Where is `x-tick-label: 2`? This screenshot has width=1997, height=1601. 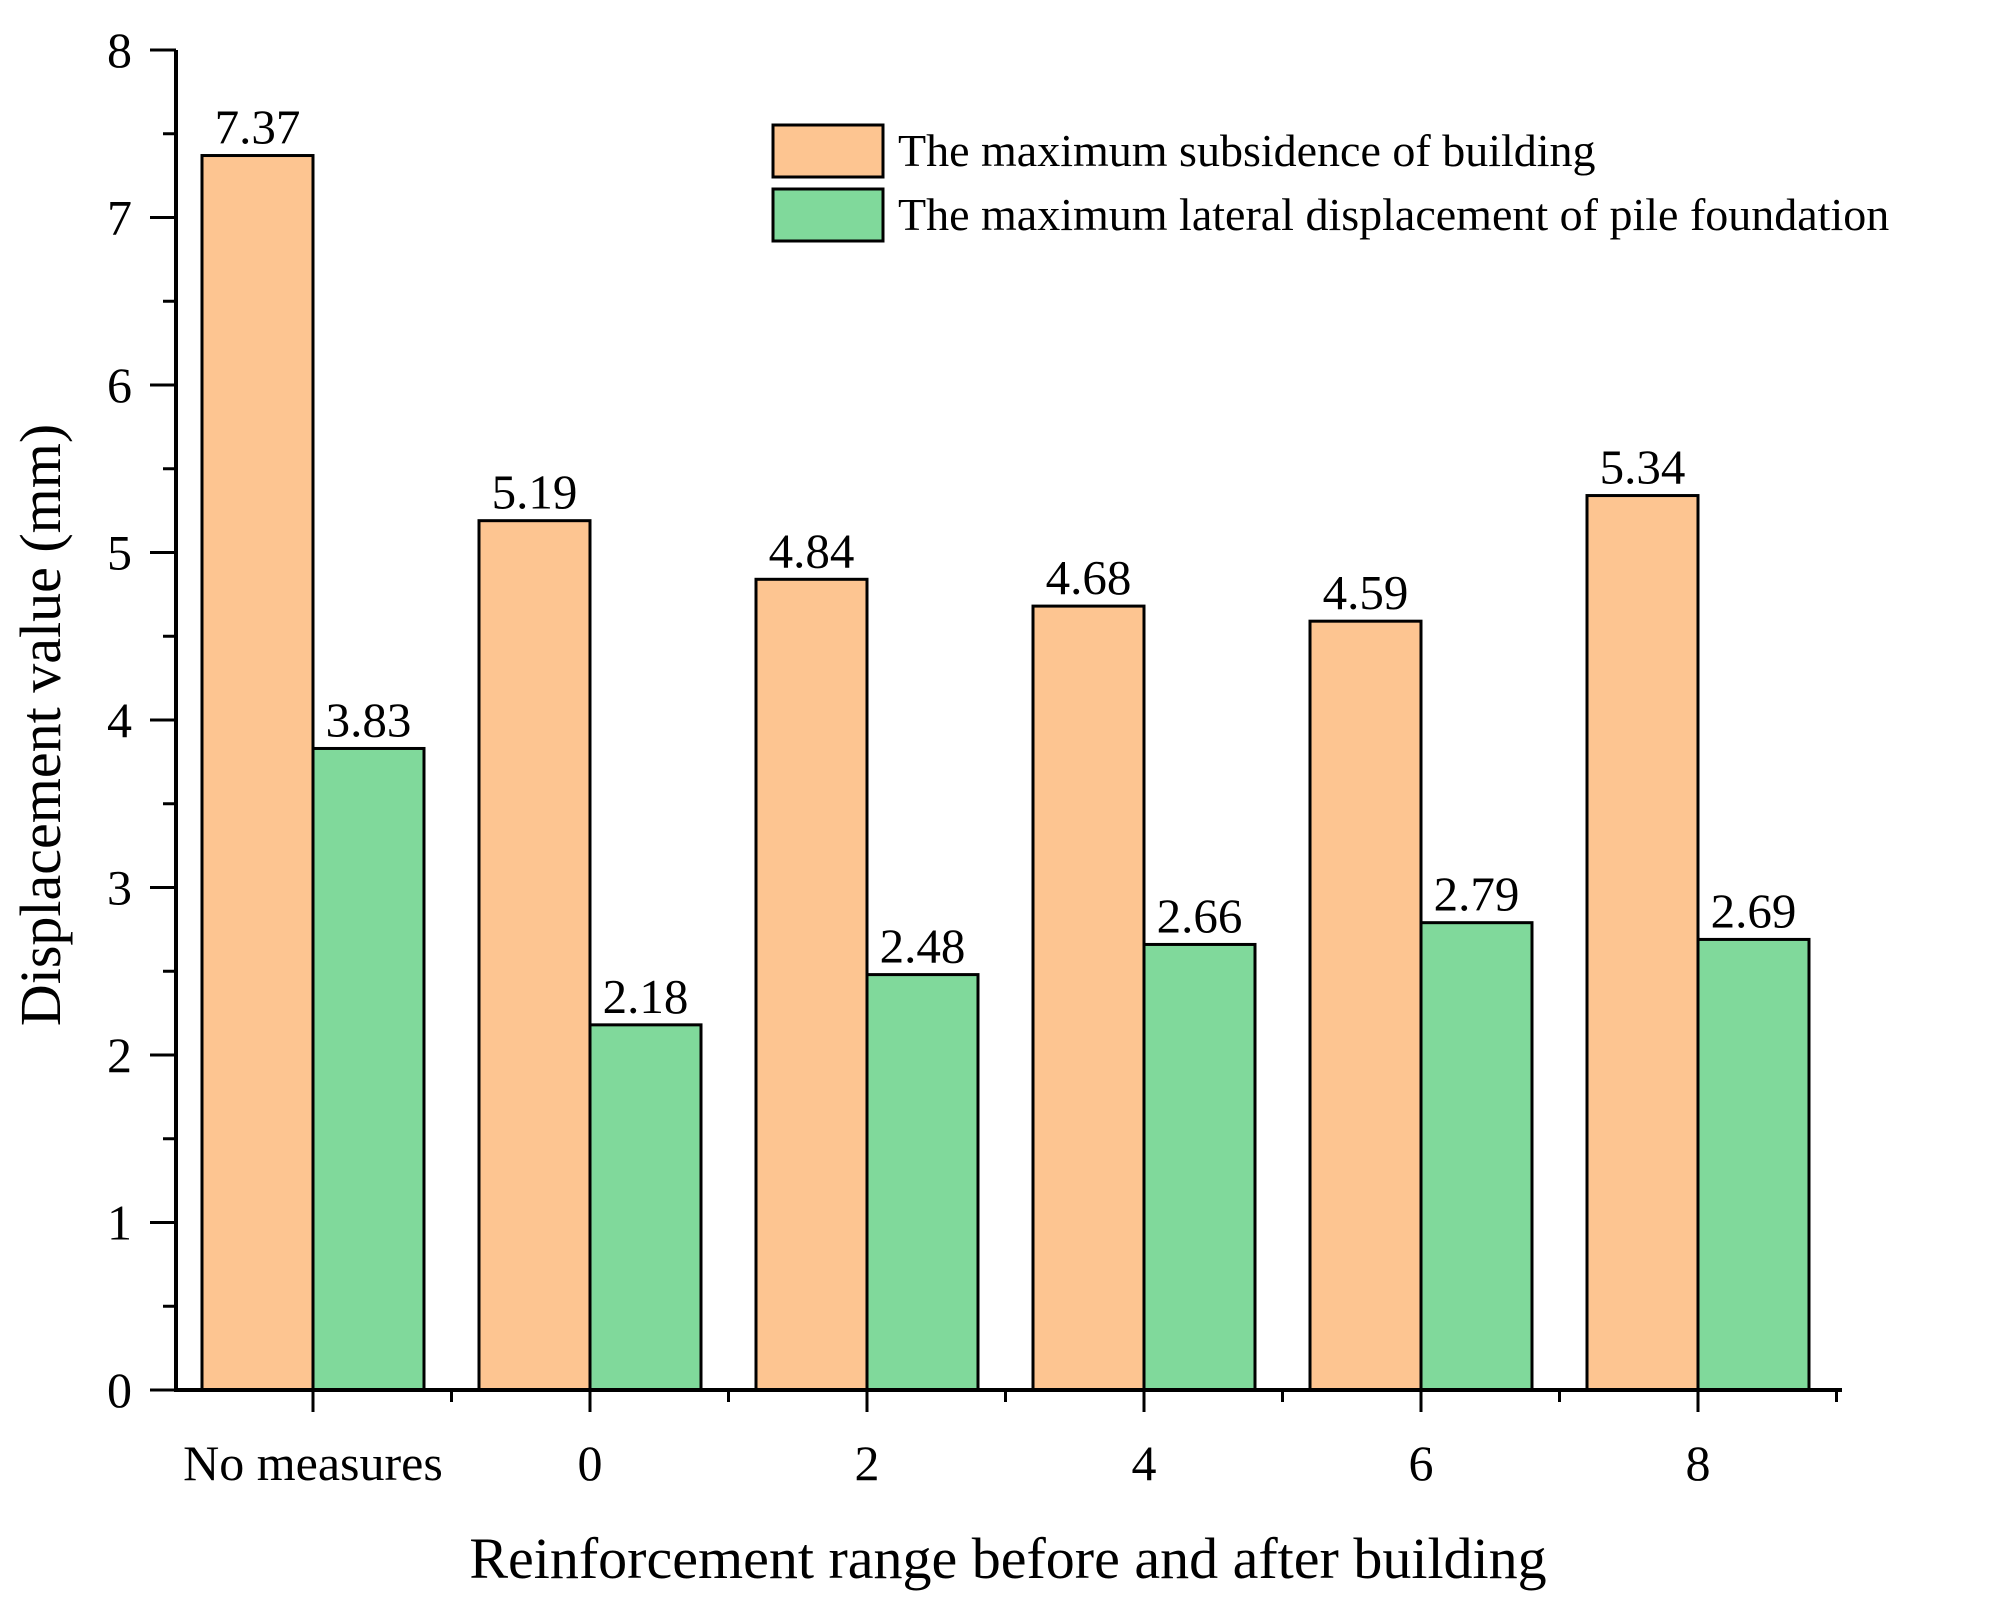
x-tick-label: 2 is located at coordinates (867, 1463).